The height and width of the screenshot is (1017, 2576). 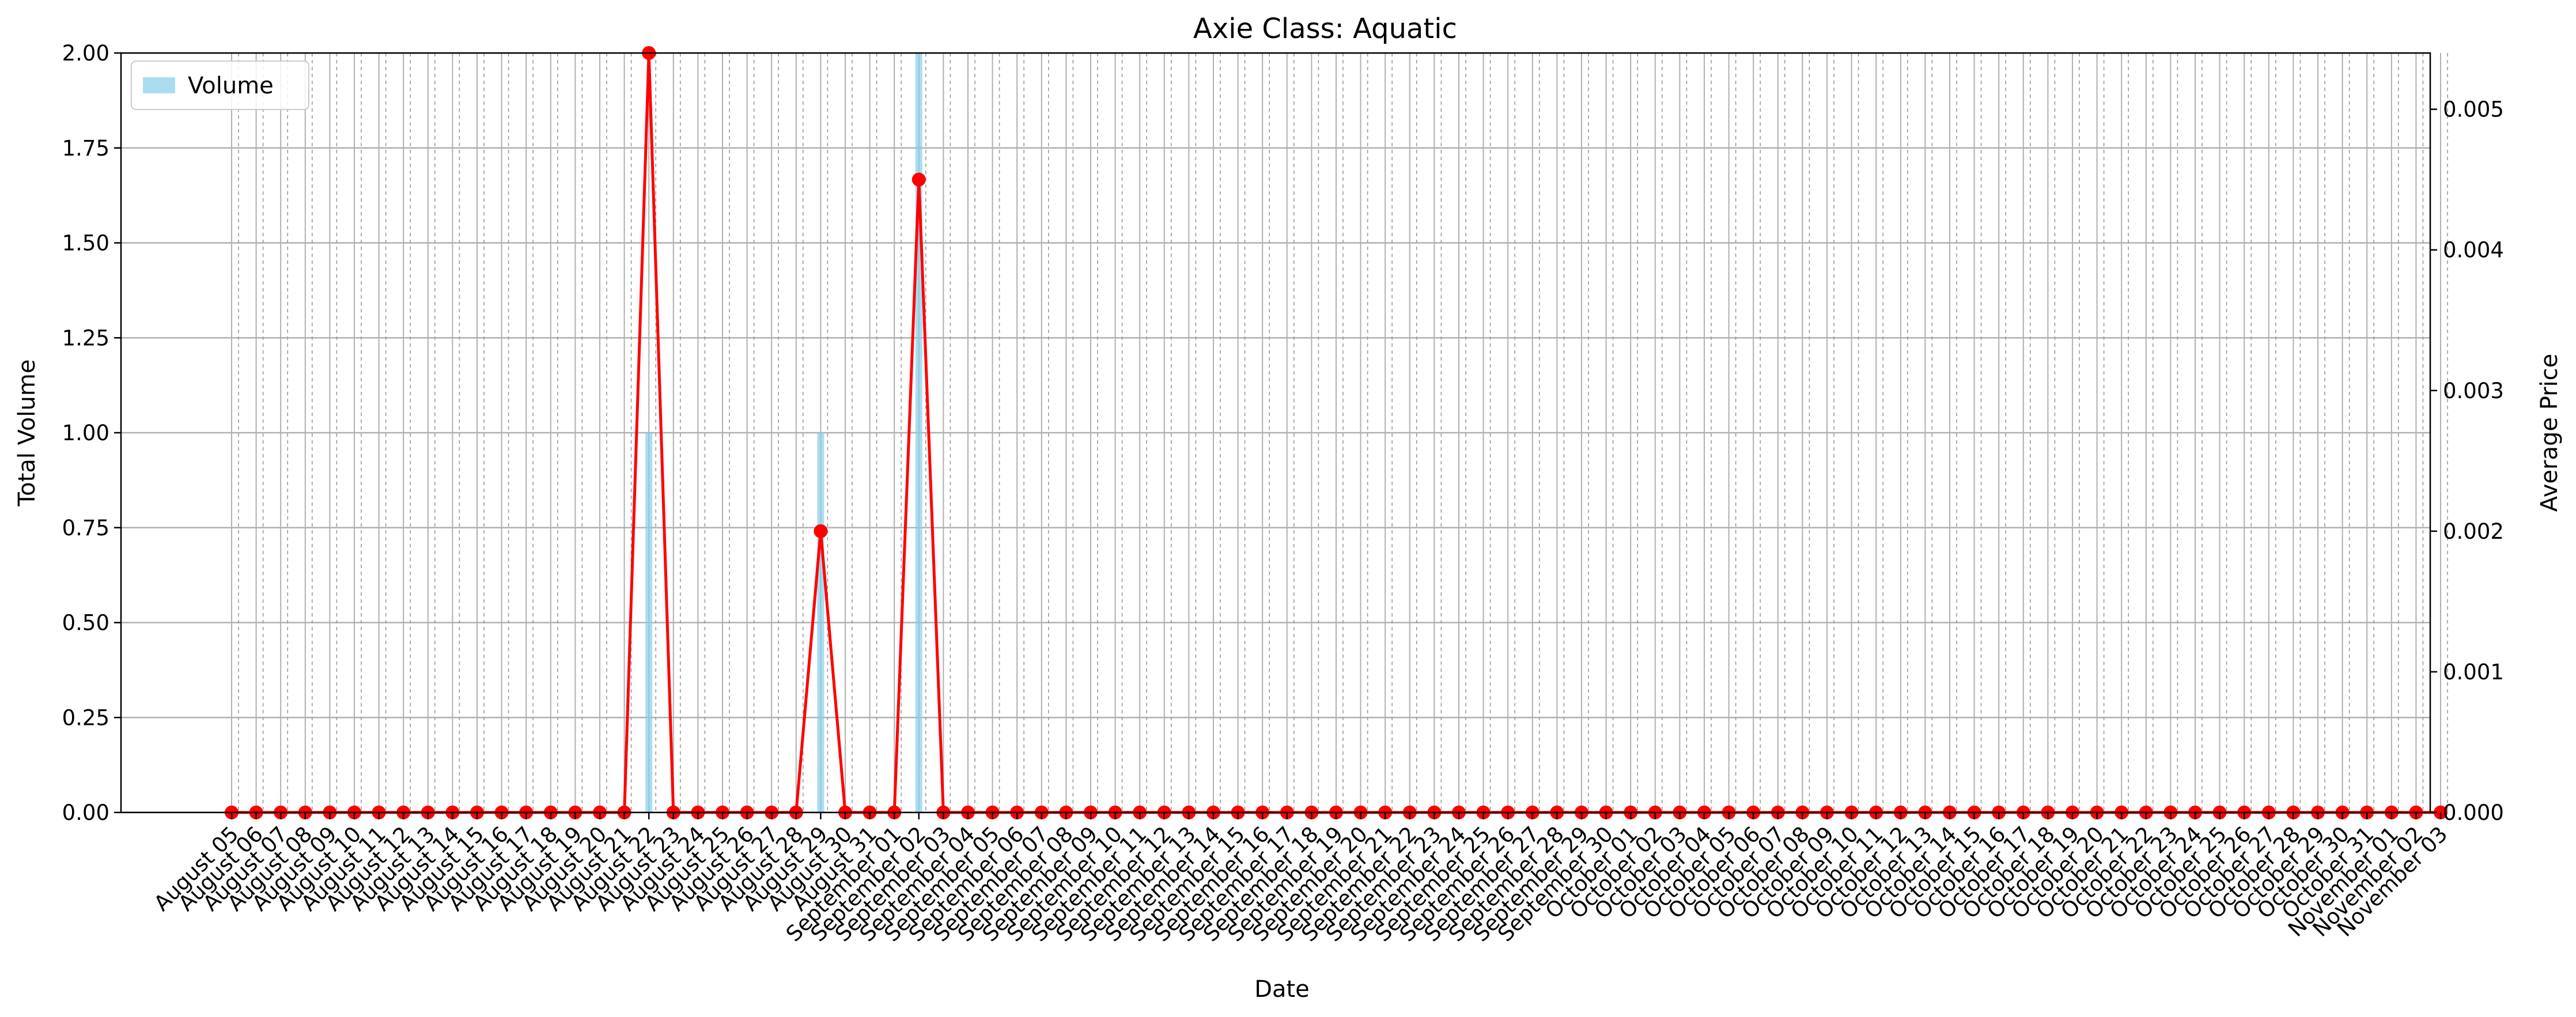 I want to click on right-tick-label: 0.004, so click(x=2473, y=250).